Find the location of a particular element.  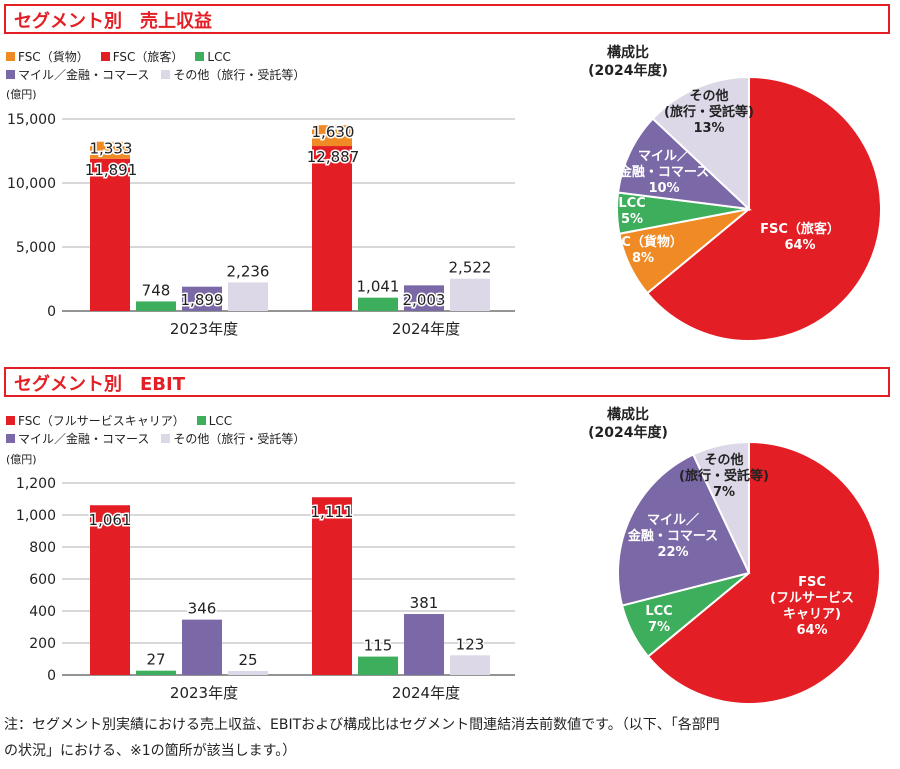

legend-item: FSC（貨物） is located at coordinates (47, 56).